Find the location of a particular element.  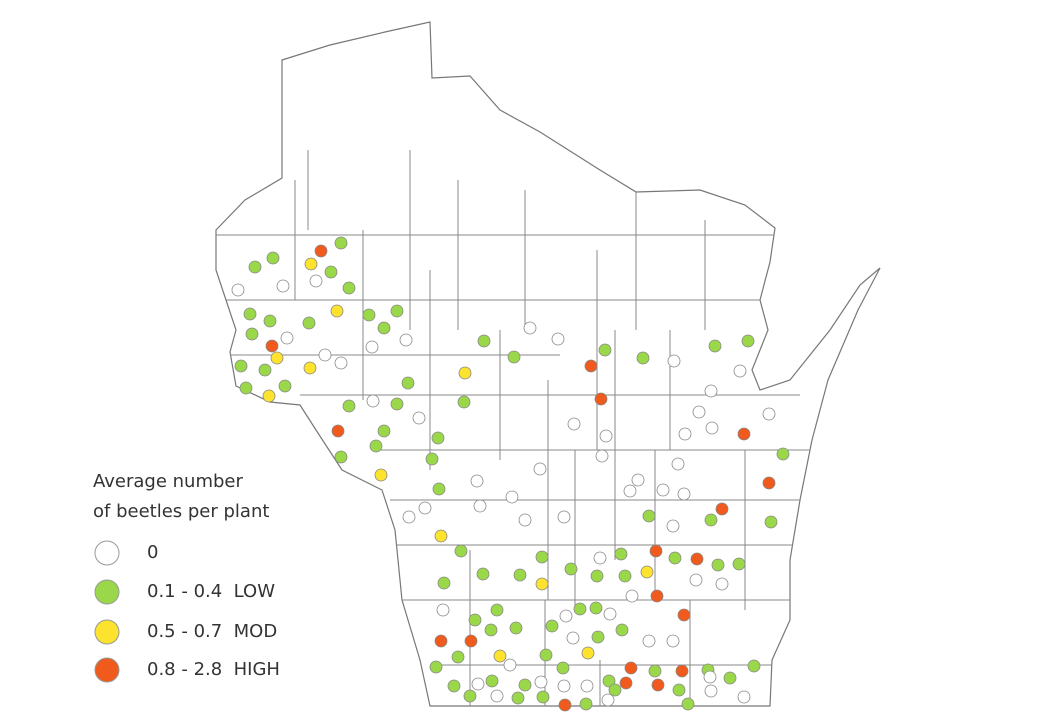

legend-title: of beetles per plant is located at coordinates (181, 511).